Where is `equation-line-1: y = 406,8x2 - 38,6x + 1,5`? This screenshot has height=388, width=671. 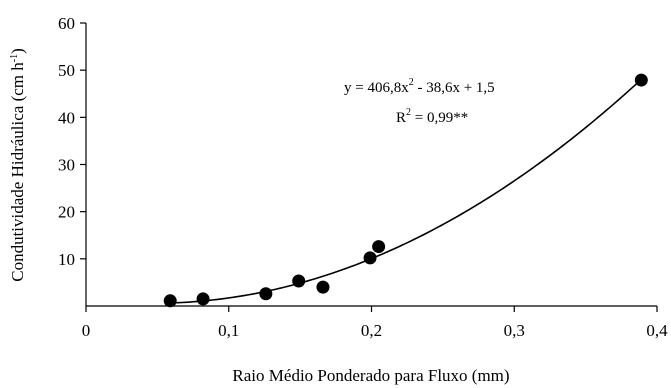 equation-line-1: y = 406,8x2 - 38,6x + 1,5 is located at coordinates (419, 86).